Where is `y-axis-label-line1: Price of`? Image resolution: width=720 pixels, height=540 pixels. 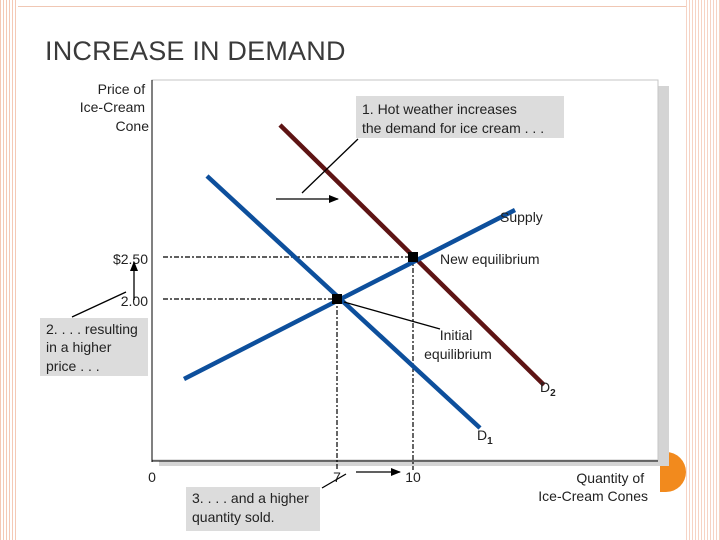 y-axis-label-line1: Price of is located at coordinates (122, 89).